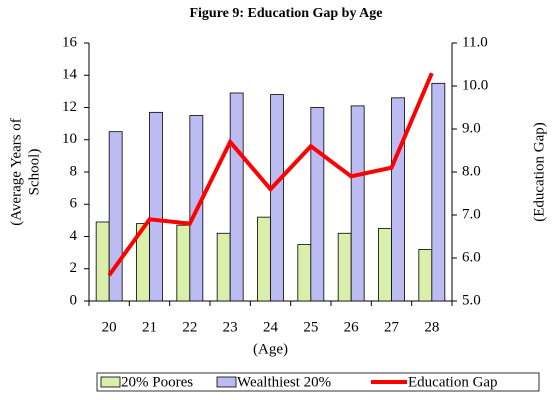 This screenshot has width=553, height=400. Describe the element at coordinates (431, 327) in the screenshot. I see `x-tick-label: 28` at that location.